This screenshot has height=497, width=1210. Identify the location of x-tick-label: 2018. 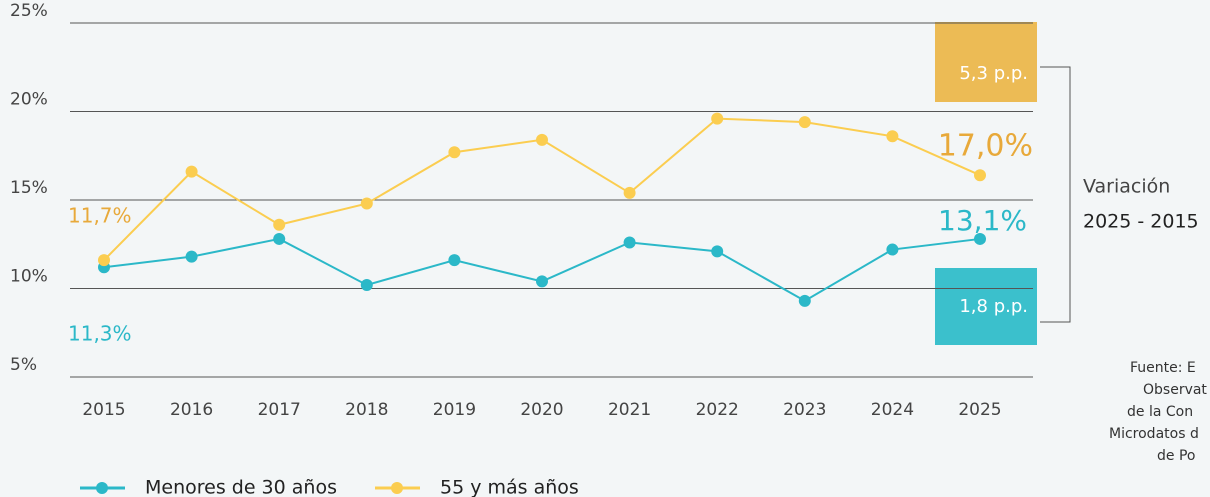
(366, 410).